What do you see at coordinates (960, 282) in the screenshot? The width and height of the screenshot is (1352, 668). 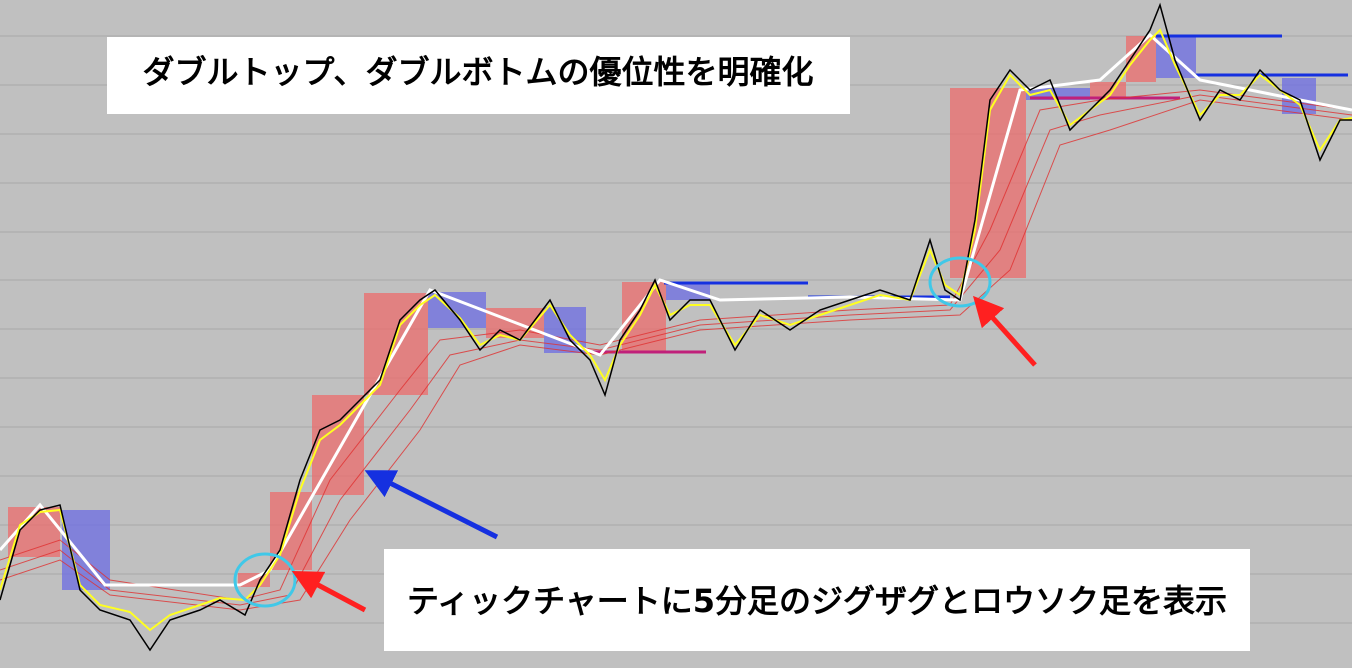 I see `highlight-circle` at bounding box center [960, 282].